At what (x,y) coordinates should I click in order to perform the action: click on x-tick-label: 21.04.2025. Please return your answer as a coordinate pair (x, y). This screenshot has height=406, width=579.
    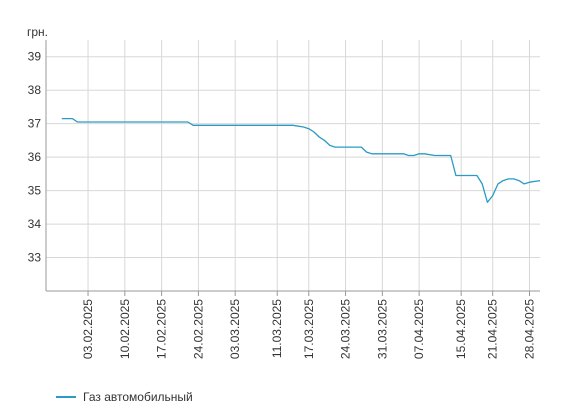
    Looking at the image, I should click on (493, 329).